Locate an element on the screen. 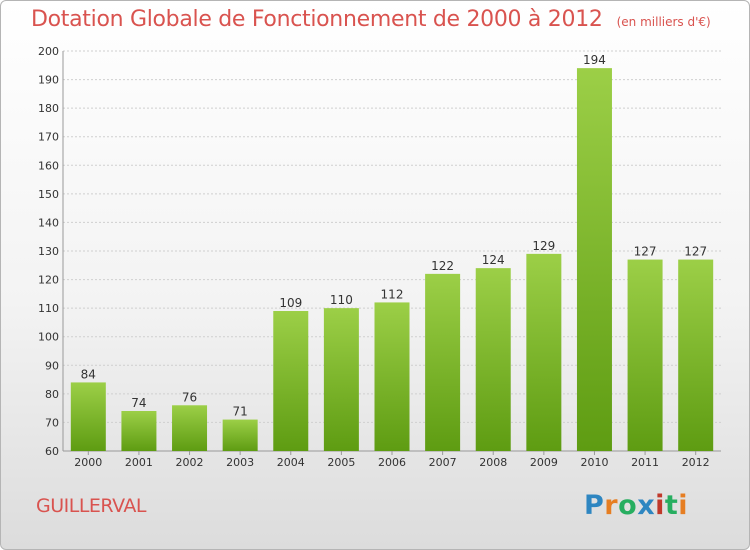  data-label: 109 is located at coordinates (290, 303).